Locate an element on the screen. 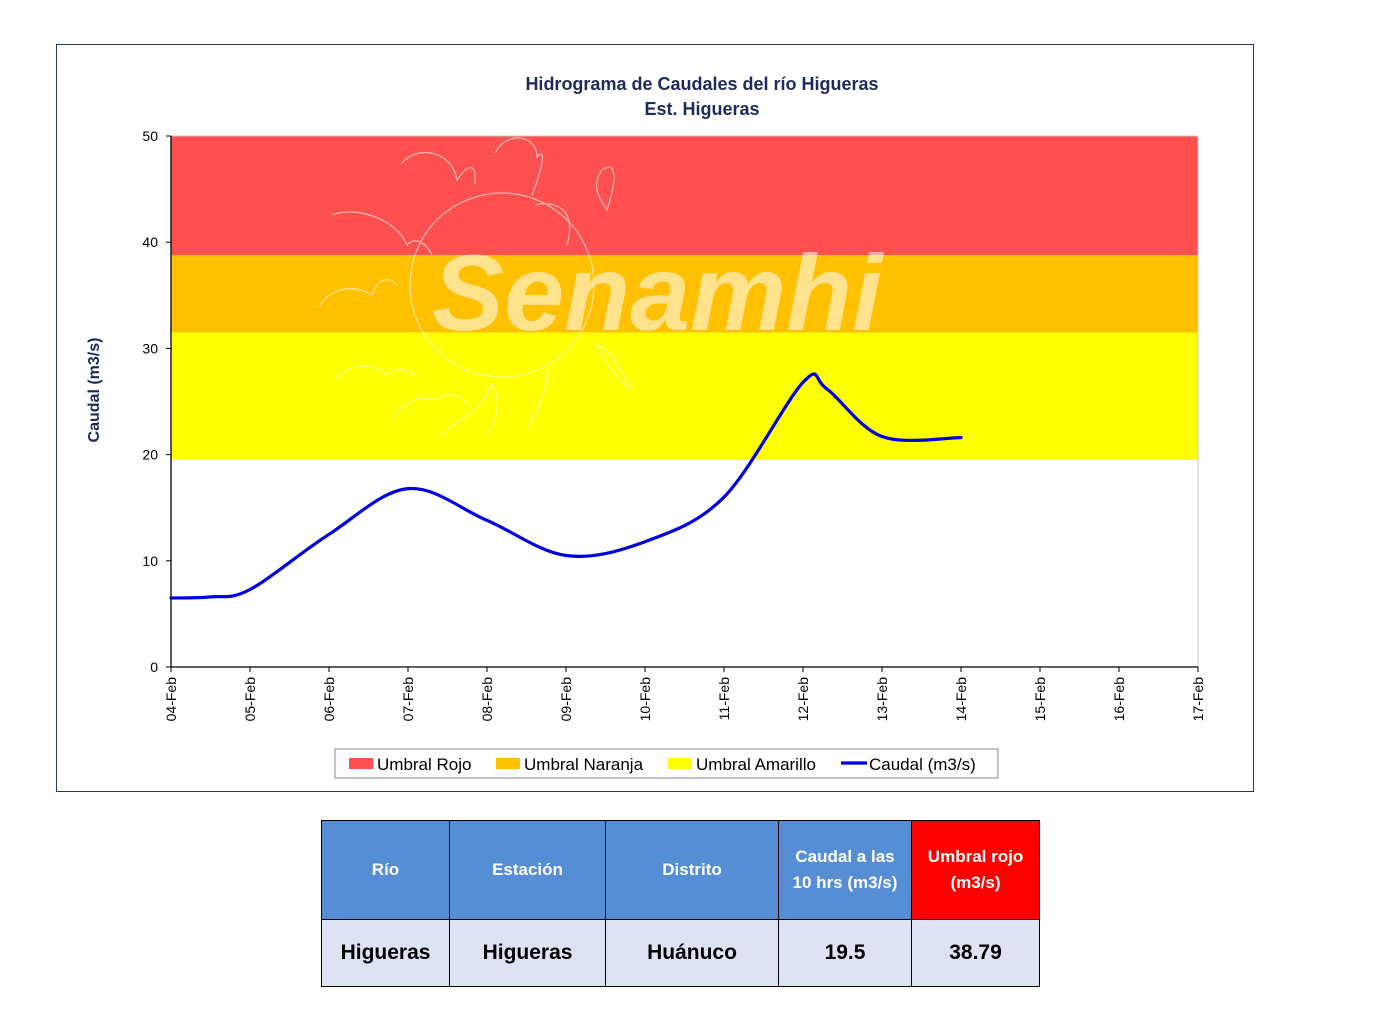  x-tick-label: 11-Feb is located at coordinates (724, 699).